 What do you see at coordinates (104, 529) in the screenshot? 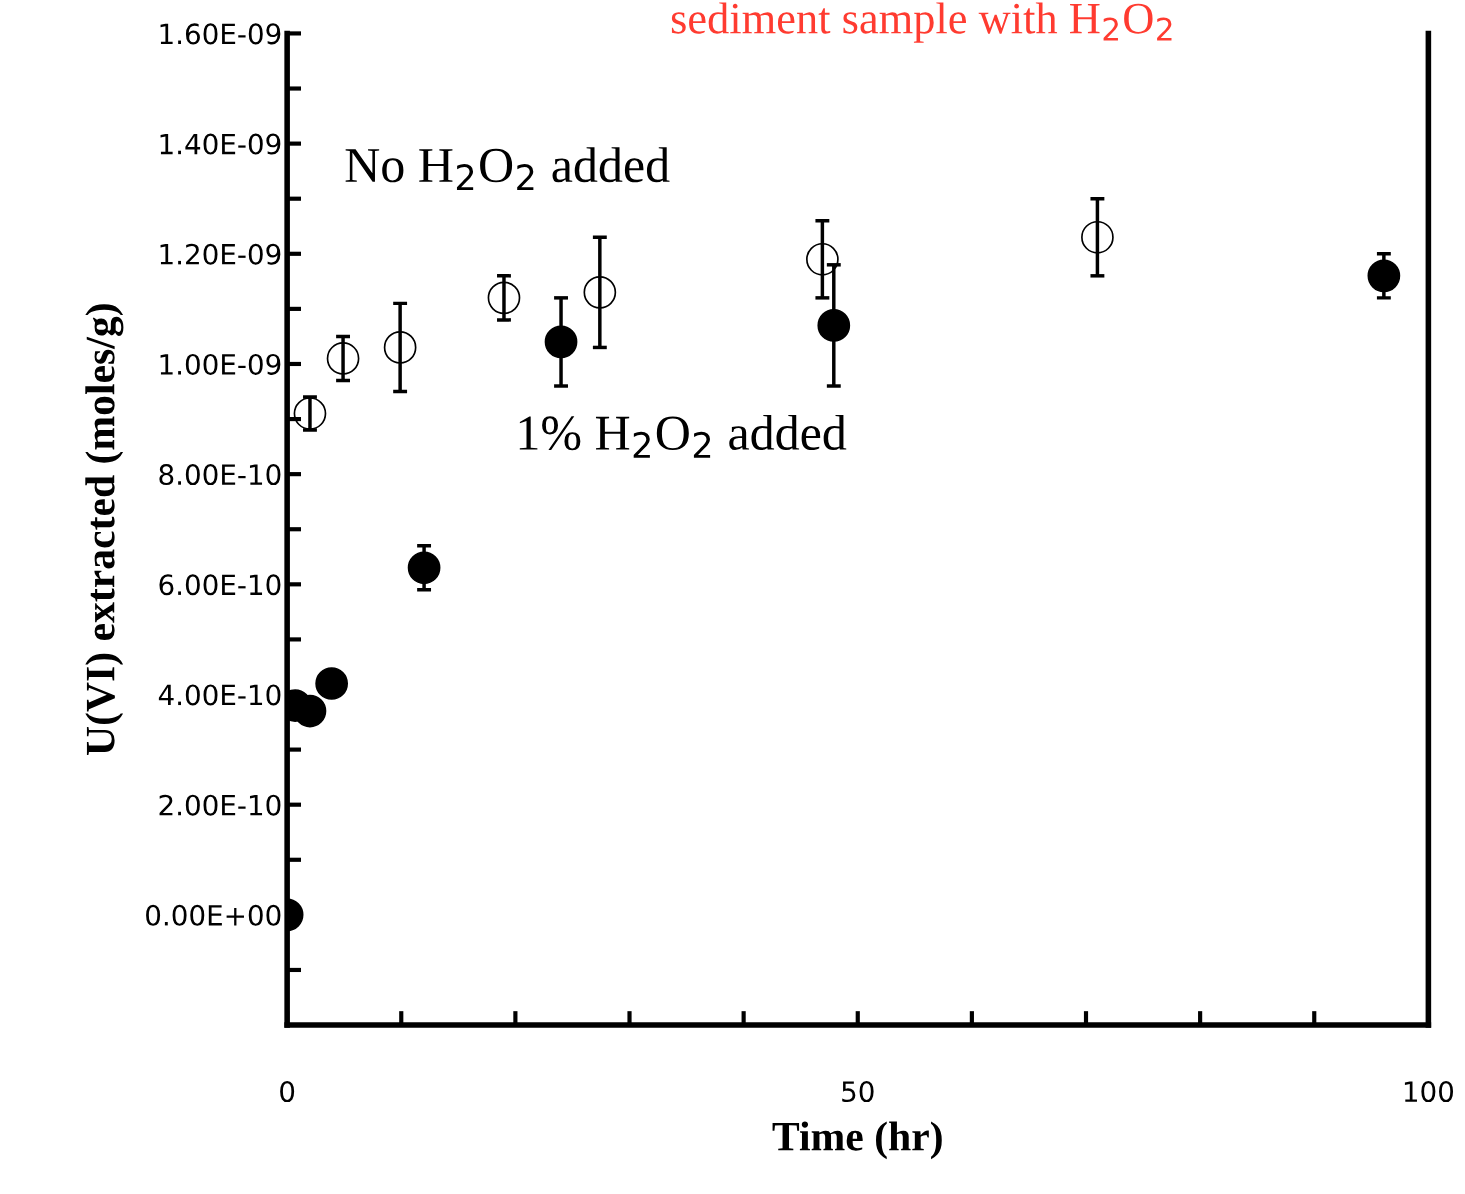
I see `y-axis-title: U(VI) extracted (moles/g)` at bounding box center [104, 529].